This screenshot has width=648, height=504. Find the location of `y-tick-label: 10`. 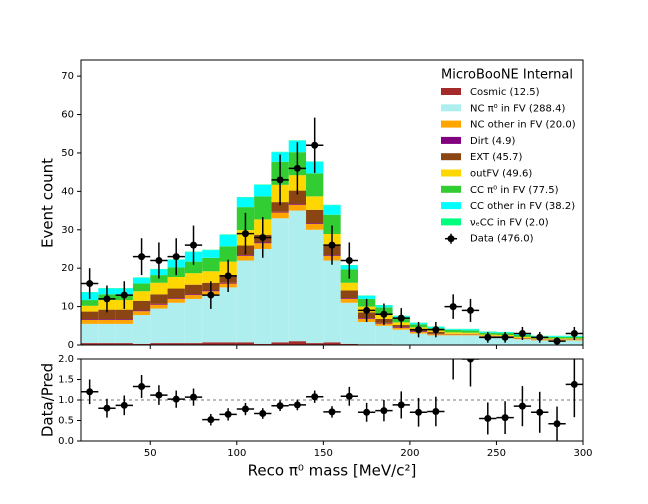

y-tick-label: 10 is located at coordinates (67, 307).